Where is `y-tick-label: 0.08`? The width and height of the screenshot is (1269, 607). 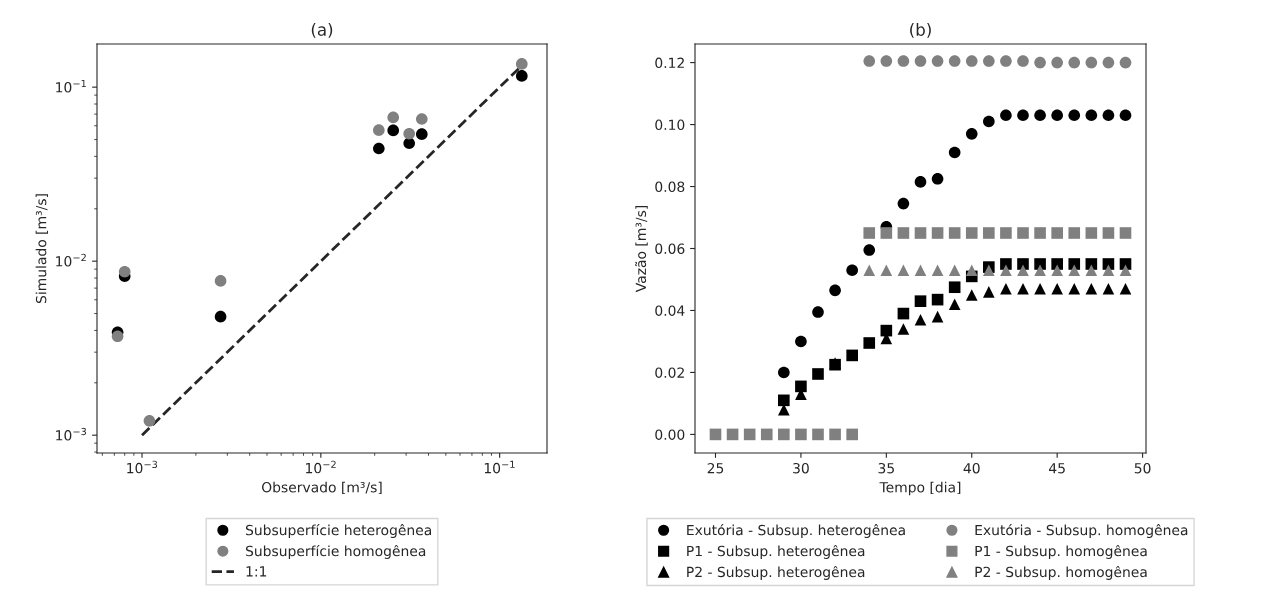
y-tick-label: 0.08 is located at coordinates (670, 186).